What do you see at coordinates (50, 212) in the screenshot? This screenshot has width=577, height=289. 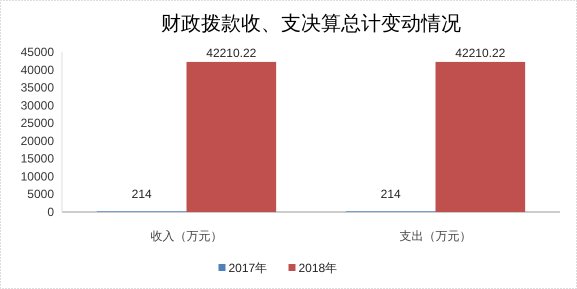 I see `y-tick-label: 0` at bounding box center [50, 212].